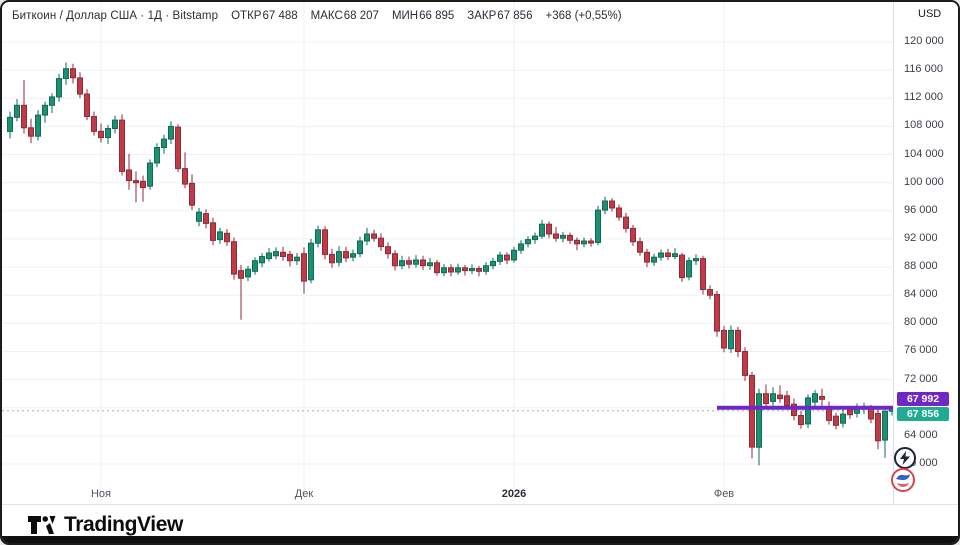  I want to click on high-value: МАКС 68 207, so click(344, 16).